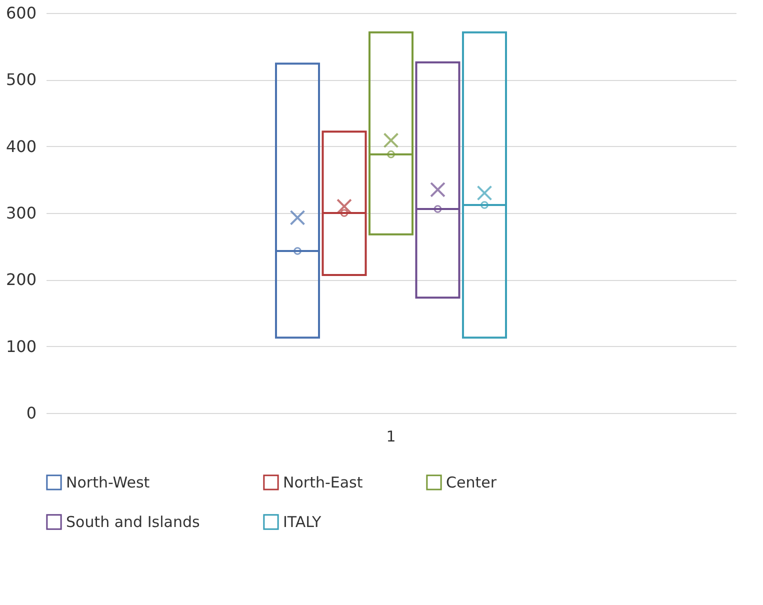 The width and height of the screenshot is (763, 605). Describe the element at coordinates (31, 413) in the screenshot. I see `y-tick-label: 0` at that location.